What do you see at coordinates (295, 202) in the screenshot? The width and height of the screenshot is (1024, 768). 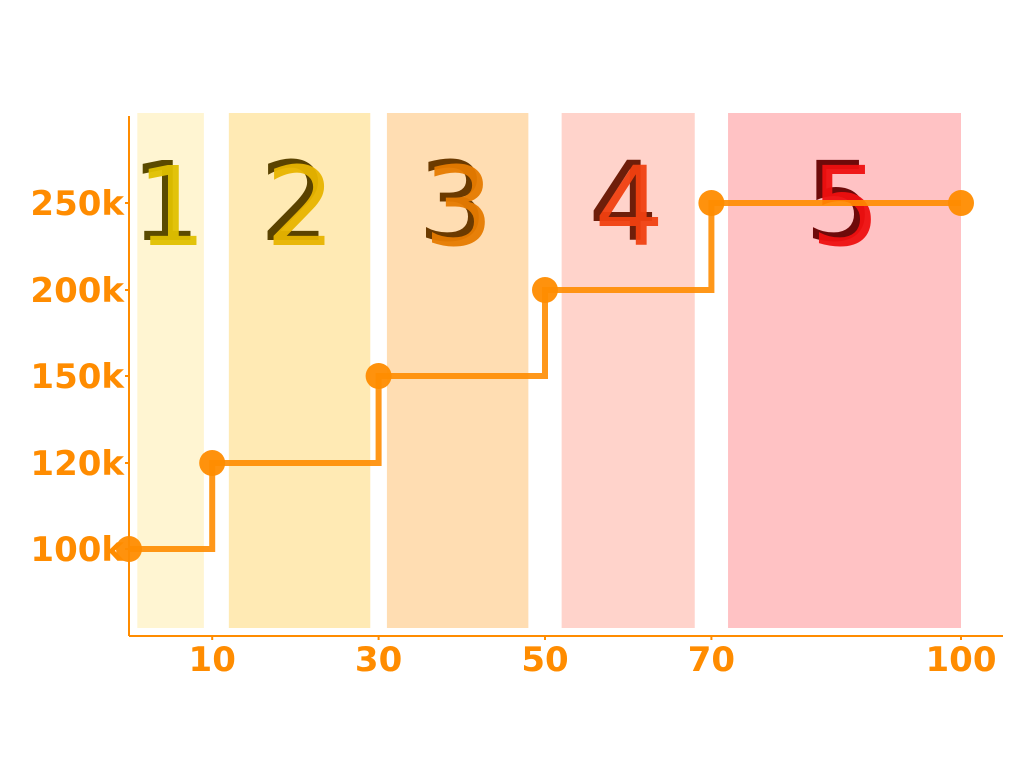 I see `band-label-shadow-2: 2` at bounding box center [295, 202].